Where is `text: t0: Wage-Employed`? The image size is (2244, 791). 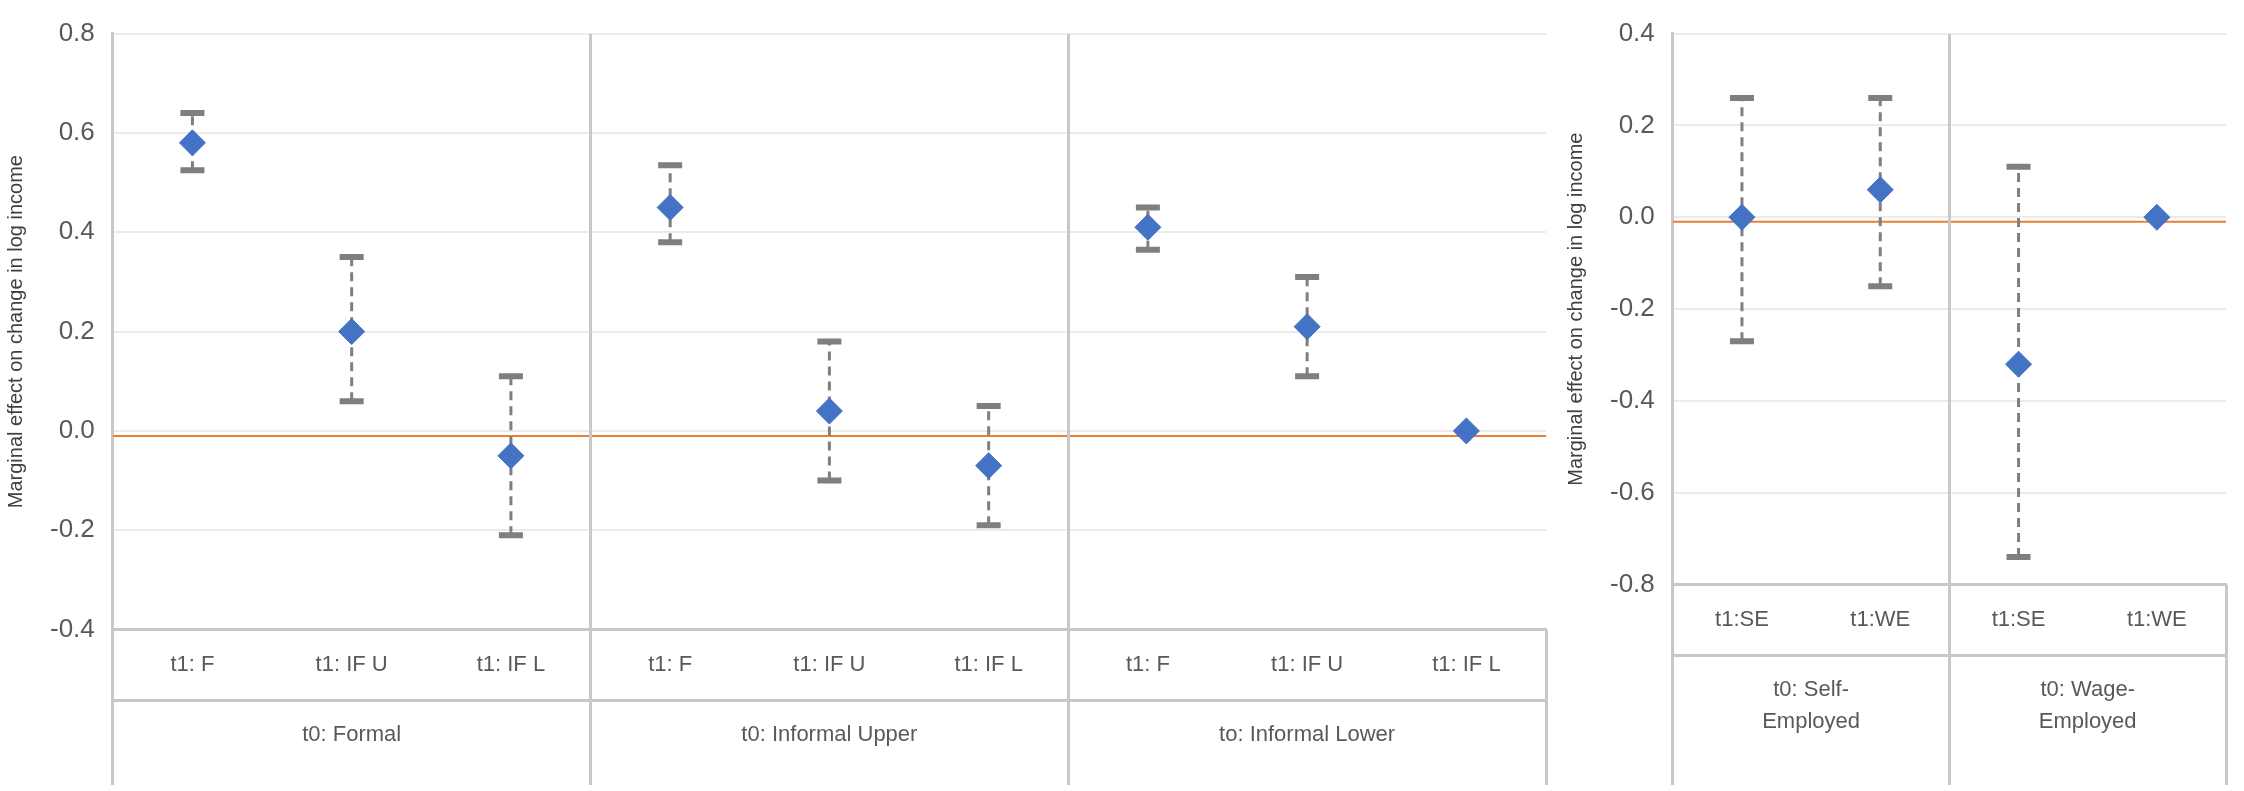
text: t0: Wage-Employed is located at coordinates (2087, 705).